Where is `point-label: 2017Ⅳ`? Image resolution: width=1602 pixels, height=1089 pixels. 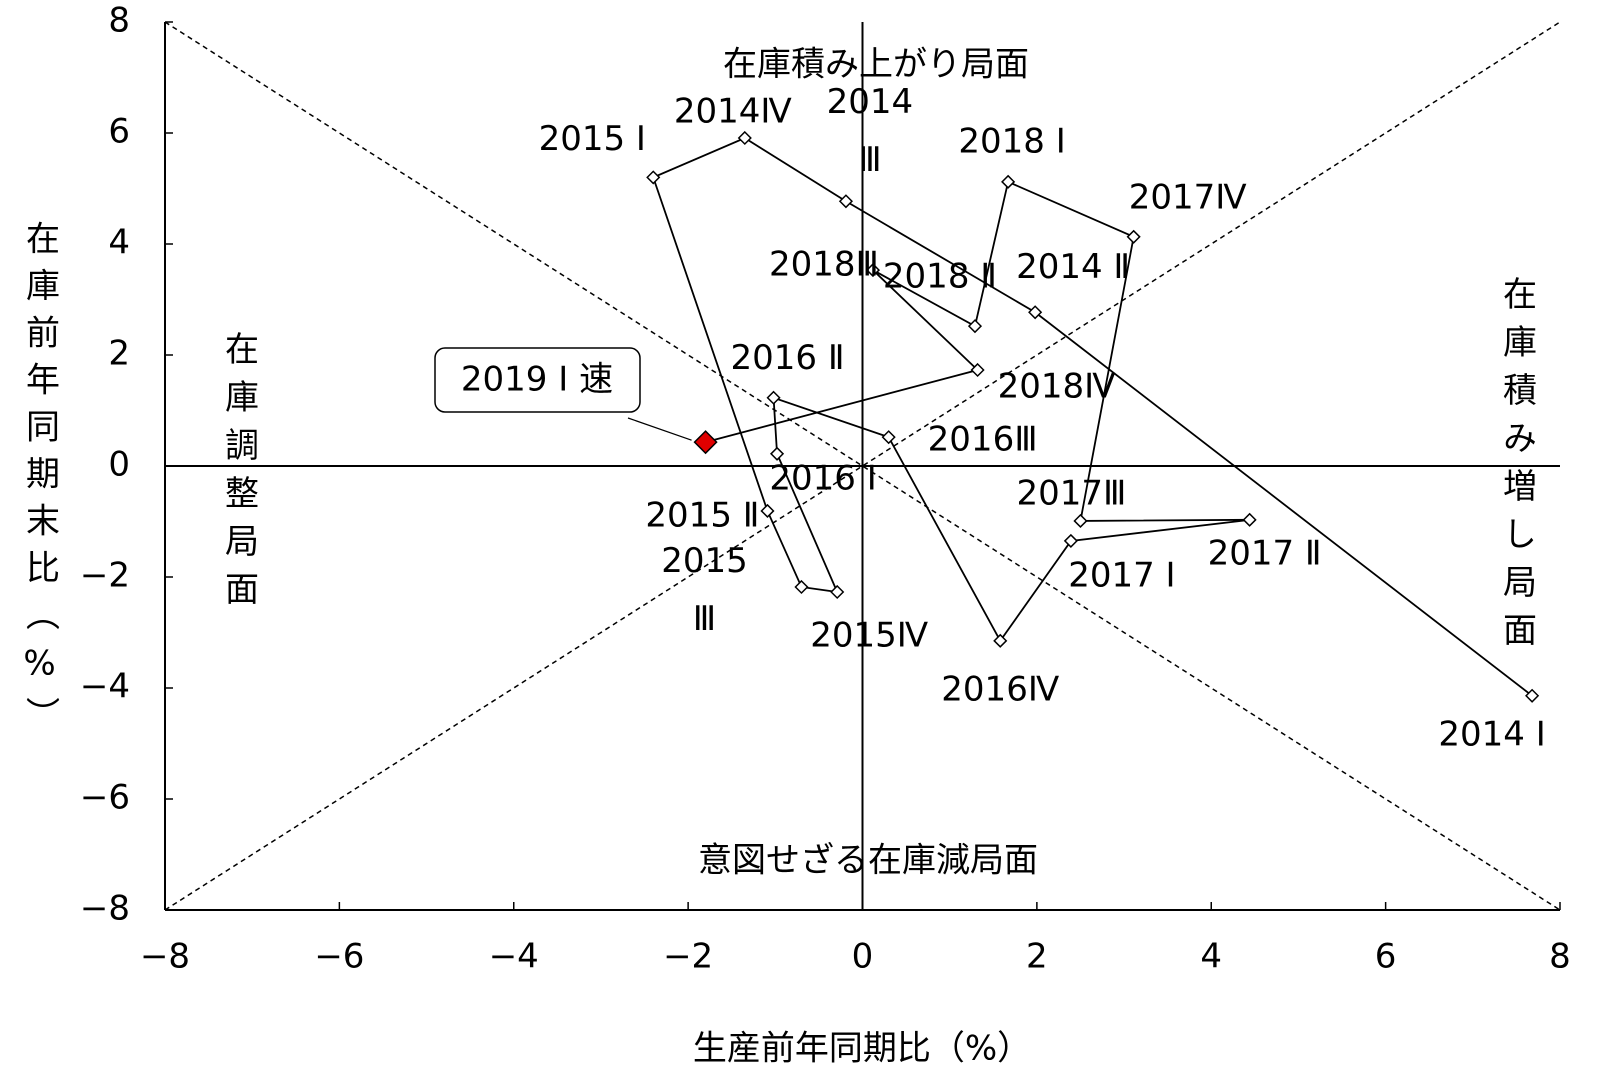 point-label: 2017Ⅳ is located at coordinates (1188, 197).